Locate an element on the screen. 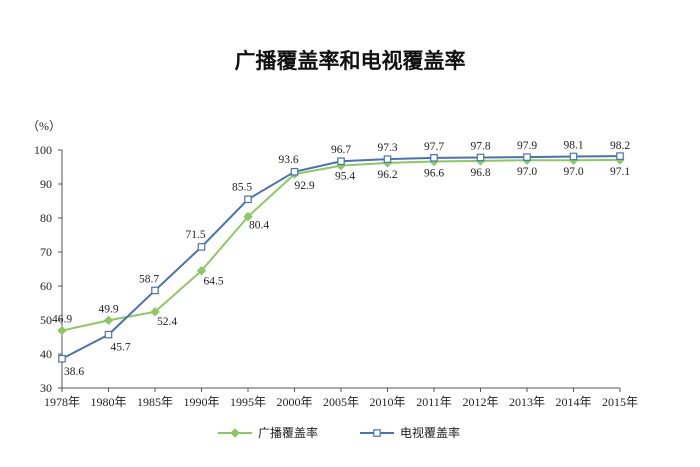 This screenshot has width=700, height=467. y-axis-unit: （%） is located at coordinates (44, 126).